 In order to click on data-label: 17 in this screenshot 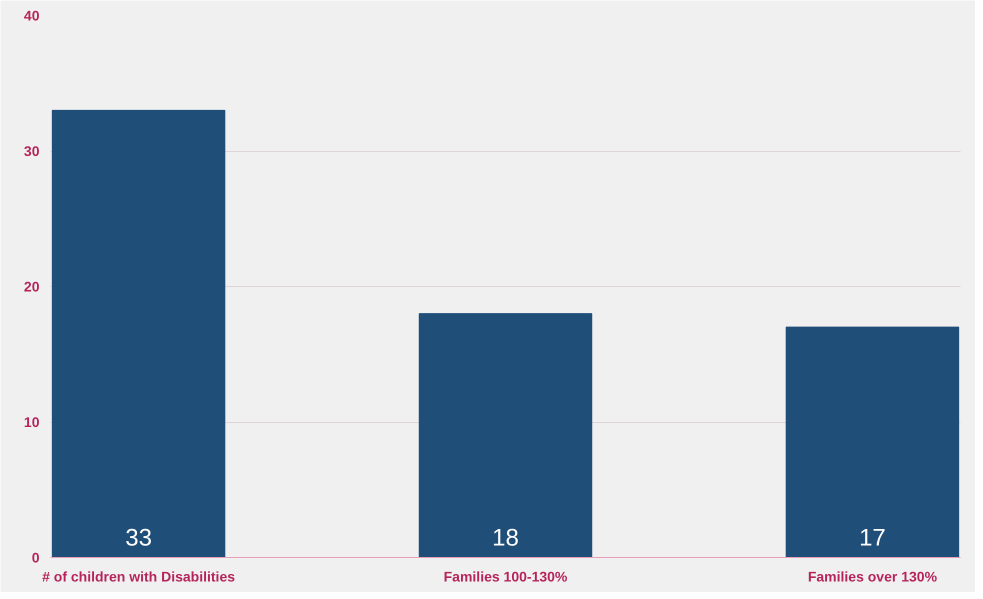, I will do `click(872, 538)`.